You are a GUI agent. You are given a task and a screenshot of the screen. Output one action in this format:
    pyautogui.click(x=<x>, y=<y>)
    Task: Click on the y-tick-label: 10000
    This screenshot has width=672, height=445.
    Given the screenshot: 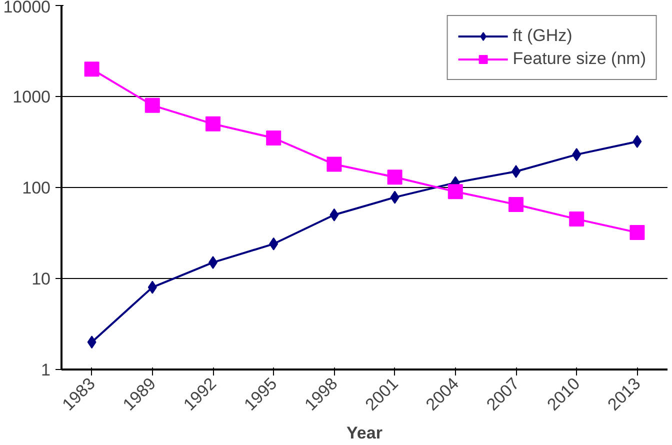 What is the action you would take?
    pyautogui.click(x=27, y=8)
    